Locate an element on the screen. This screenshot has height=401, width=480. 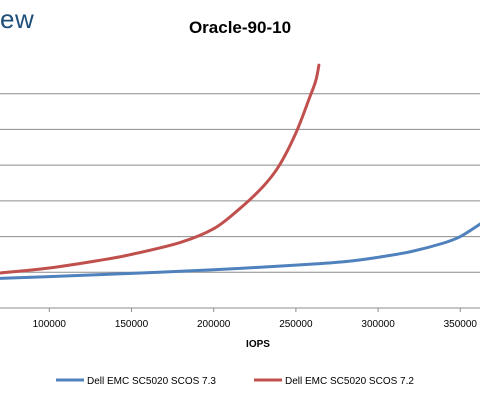
chart-title: Oracle-90-10 is located at coordinates (240, 27).